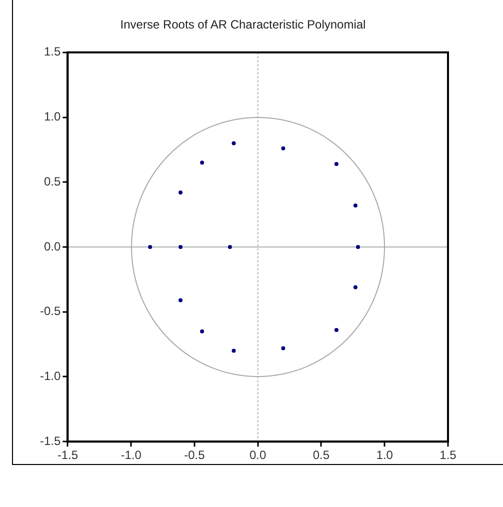 This screenshot has height=507, width=503. Describe the element at coordinates (50, 376) in the screenshot. I see `y-tick-label: -1.0` at that location.